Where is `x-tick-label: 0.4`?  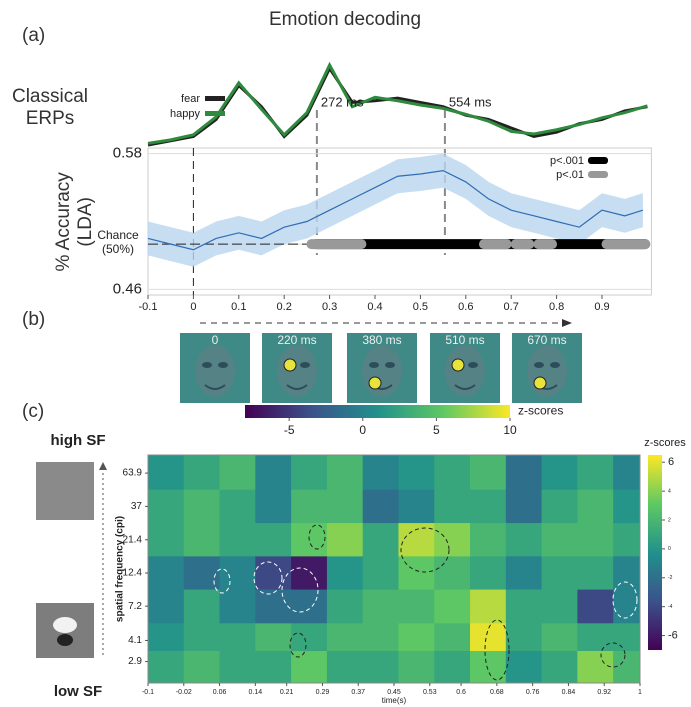
x-tick-label: 0.4 is located at coordinates (374, 307).